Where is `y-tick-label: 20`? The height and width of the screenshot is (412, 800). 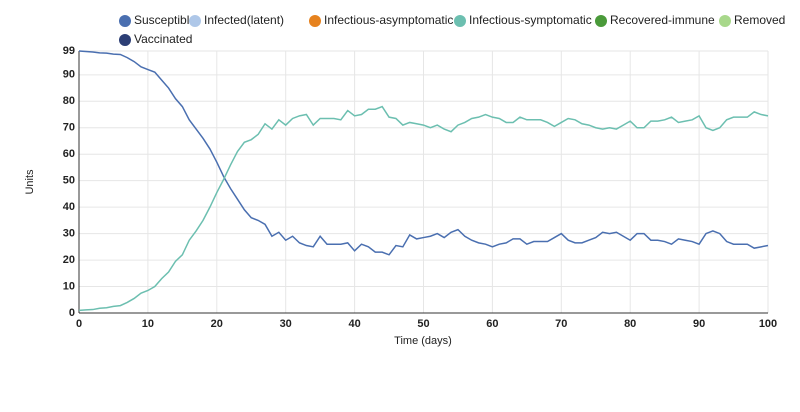
y-tick-label: 20 is located at coordinates (69, 260).